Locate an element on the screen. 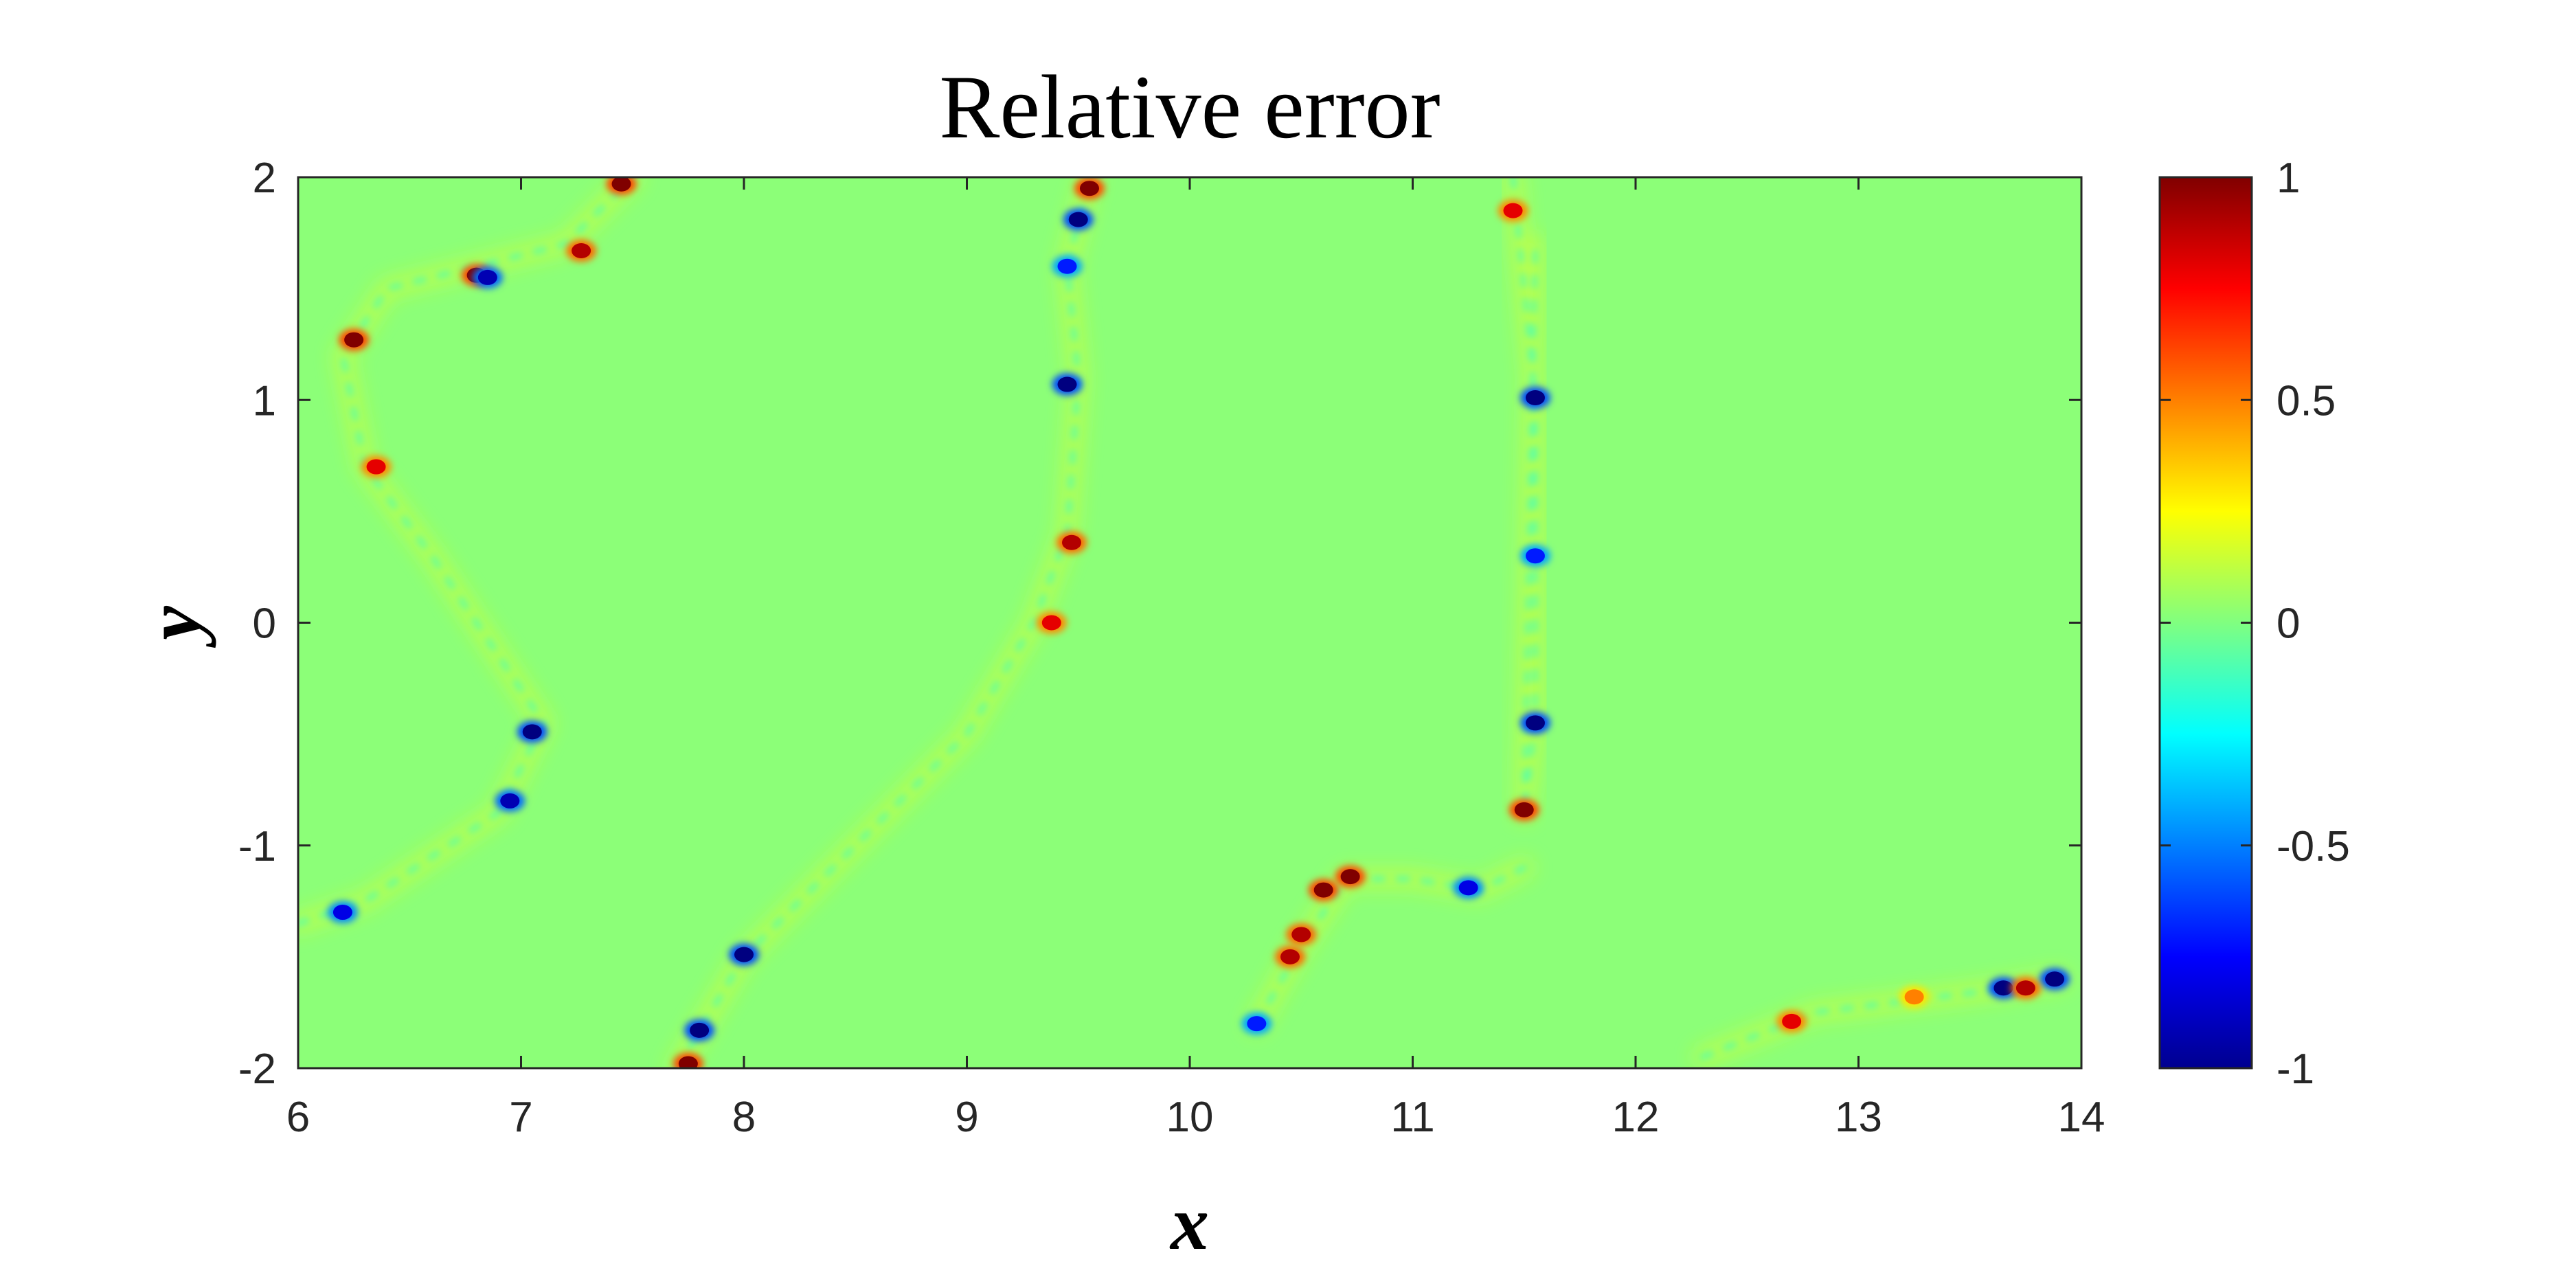 The width and height of the screenshot is (2576, 1288). x-tick-label: 12 is located at coordinates (1636, 1117).